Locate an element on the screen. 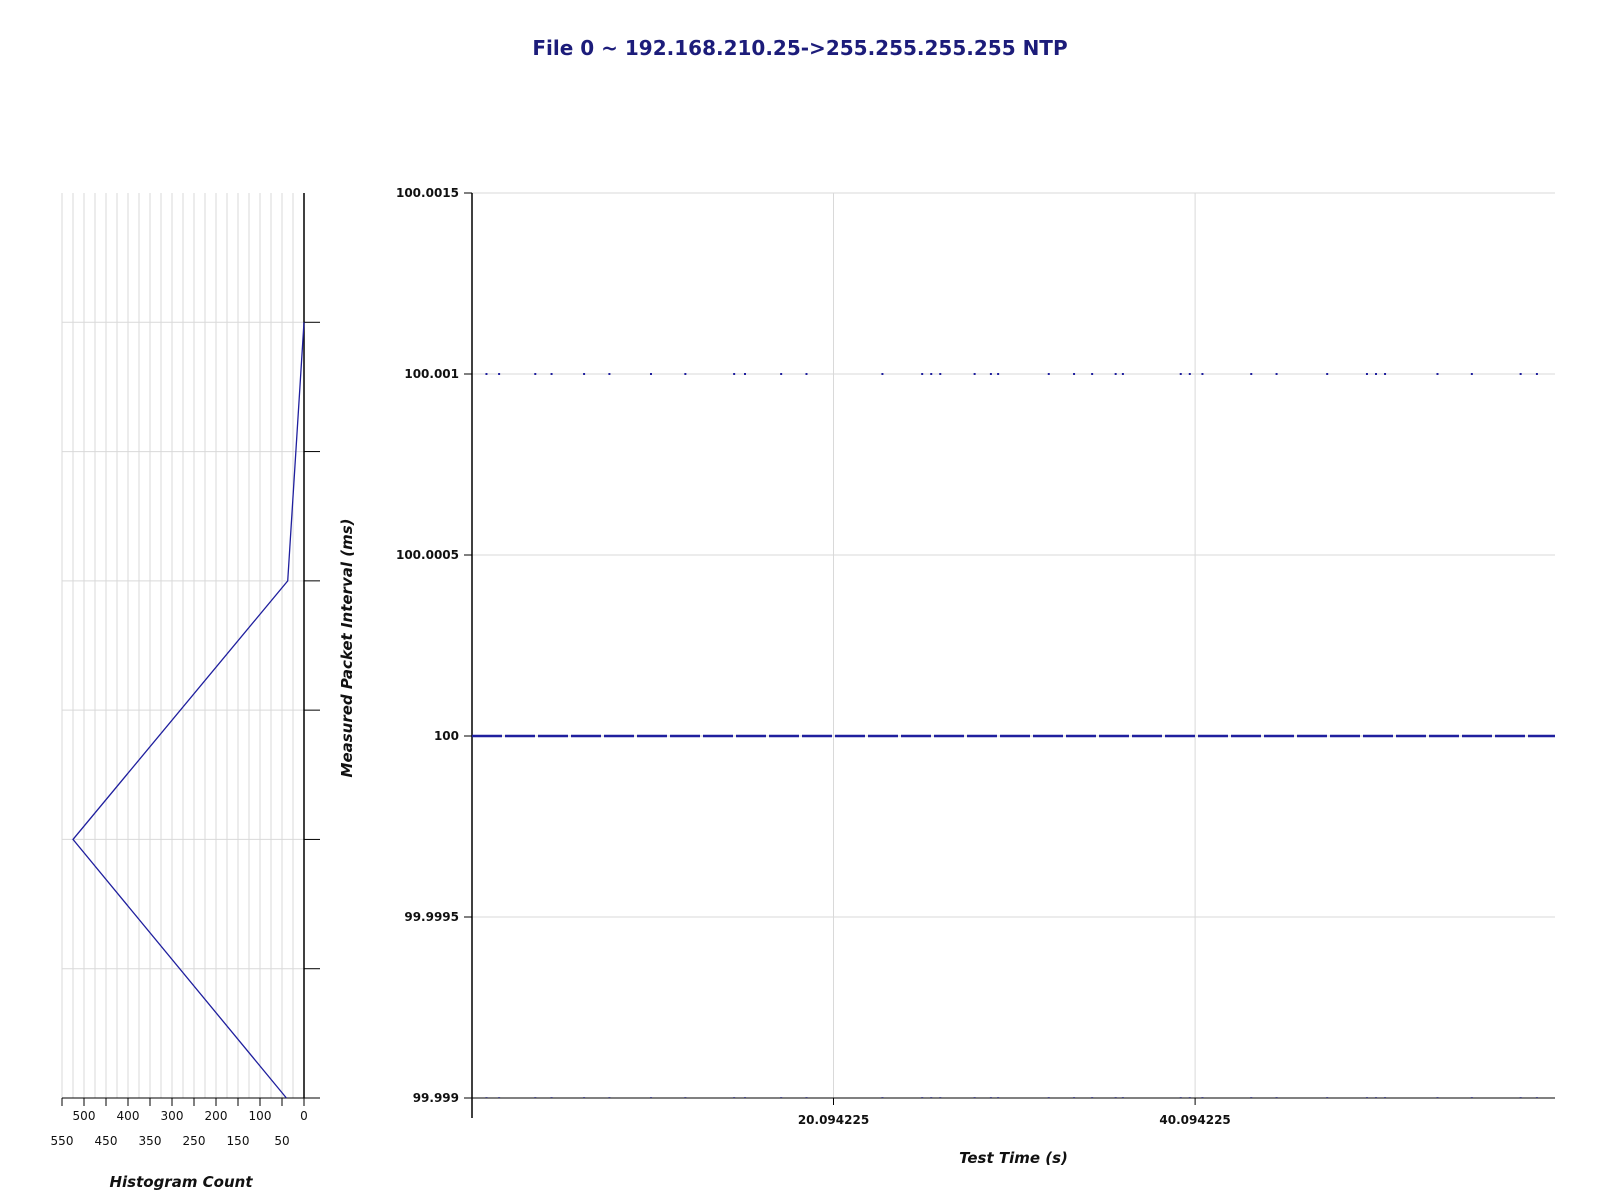 This screenshot has width=1600, height=1200. hist-x-tick-label: 400 is located at coordinates (128, 1116).